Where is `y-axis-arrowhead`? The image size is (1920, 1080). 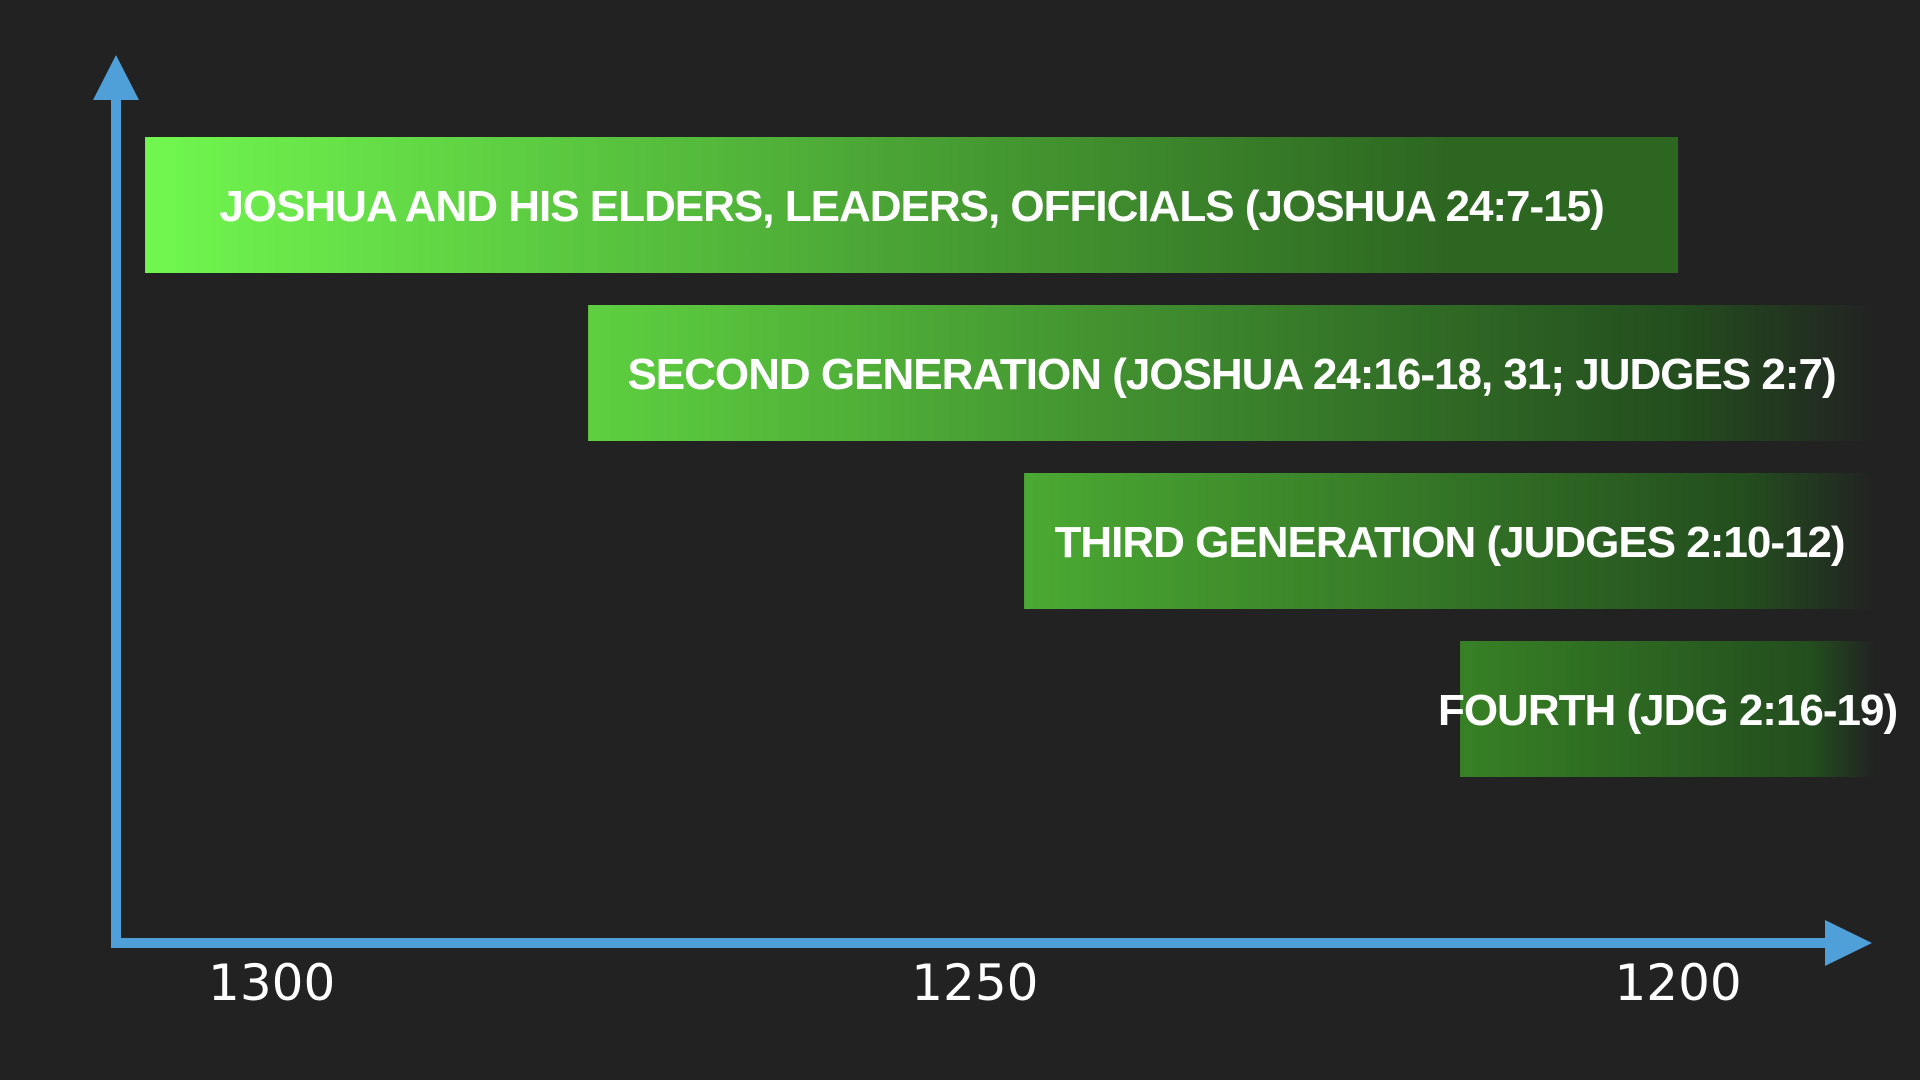
y-axis-arrowhead is located at coordinates (116, 77).